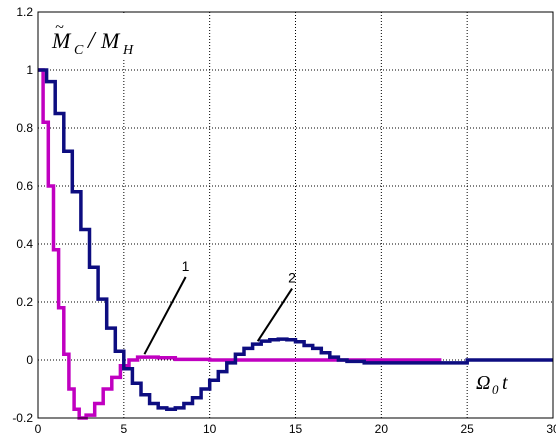  Describe the element at coordinates (29, 70) in the screenshot. I see `y-tick-label: 1` at that location.